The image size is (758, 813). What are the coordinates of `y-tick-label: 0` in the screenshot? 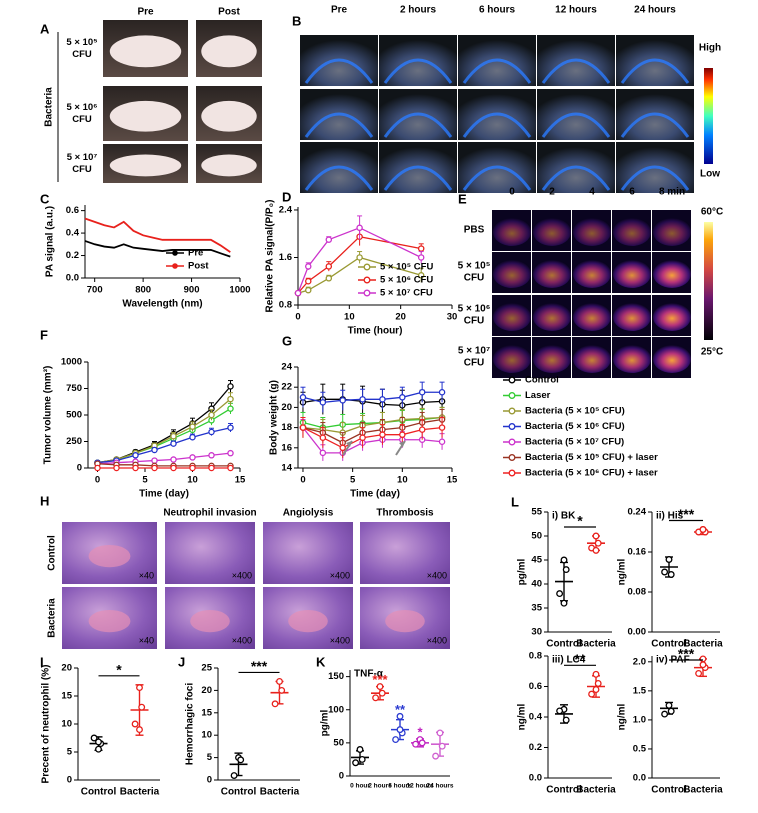 It's located at (79, 468).